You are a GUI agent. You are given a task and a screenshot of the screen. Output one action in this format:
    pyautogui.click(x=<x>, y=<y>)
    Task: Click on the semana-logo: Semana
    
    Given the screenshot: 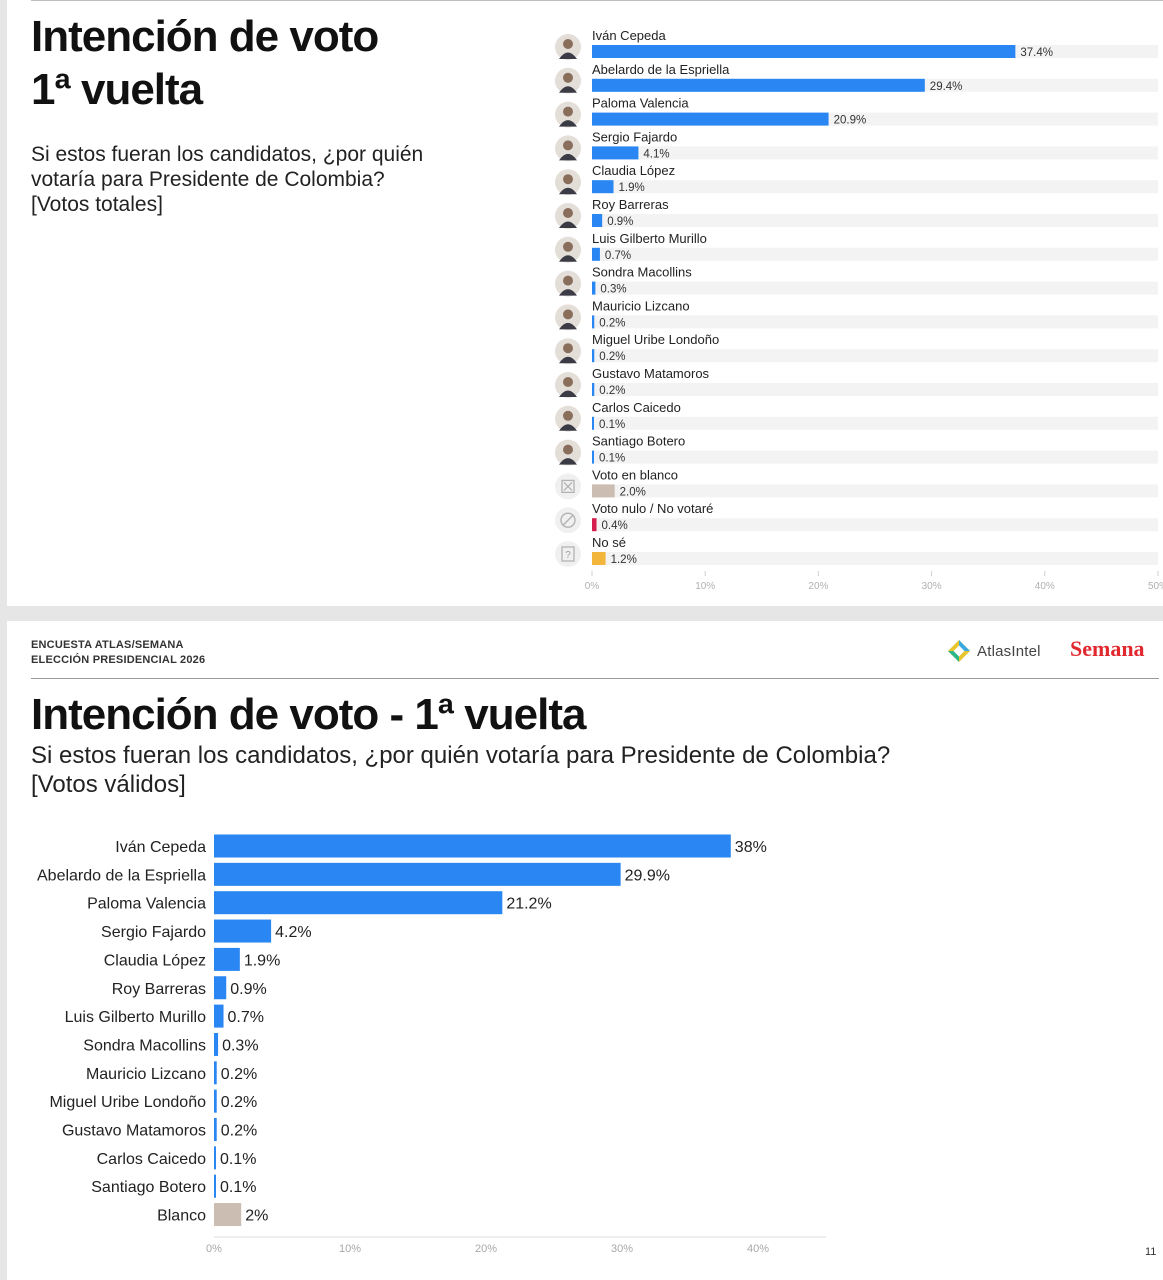 What is the action you would take?
    pyautogui.click(x=1107, y=648)
    